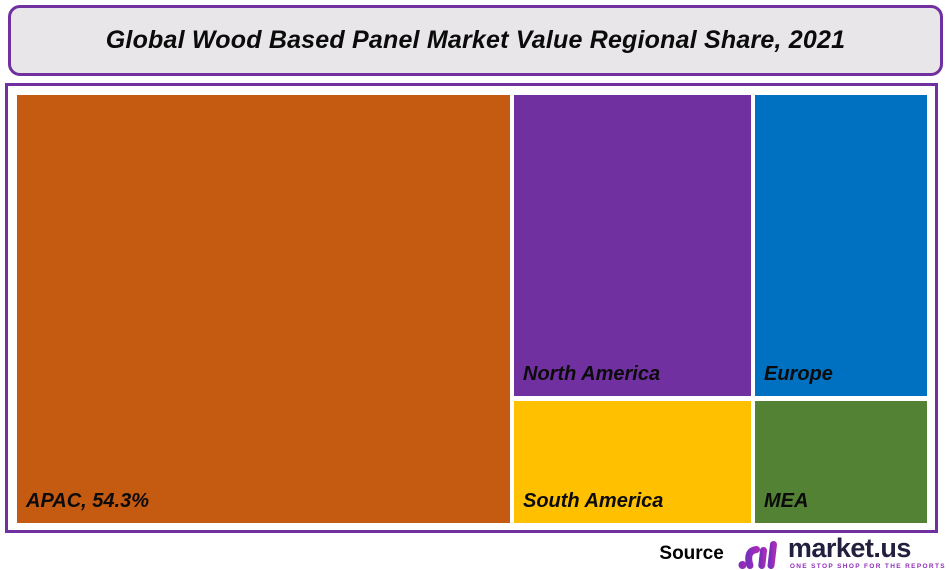 Image resolution: width=950 pixels, height=570 pixels. Describe the element at coordinates (632, 245) in the screenshot. I see `treemap-tile-north-america: North America` at that location.